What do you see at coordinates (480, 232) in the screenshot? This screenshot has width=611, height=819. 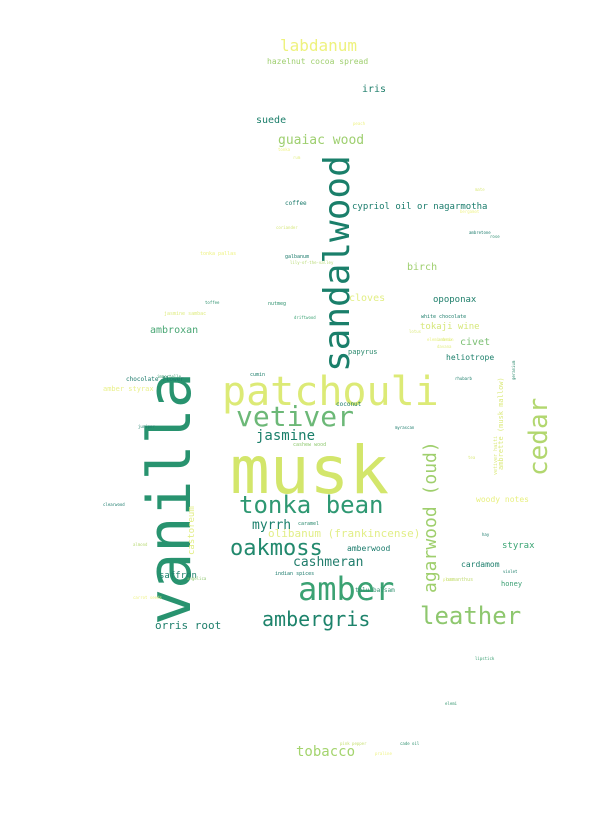 I see `word: ambretone` at bounding box center [480, 232].